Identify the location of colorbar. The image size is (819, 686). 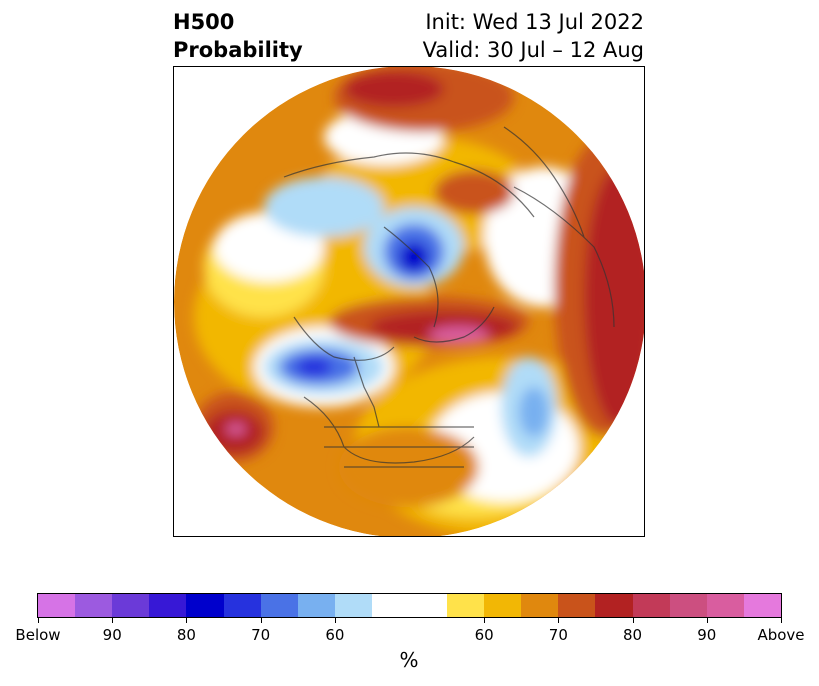
(409, 605).